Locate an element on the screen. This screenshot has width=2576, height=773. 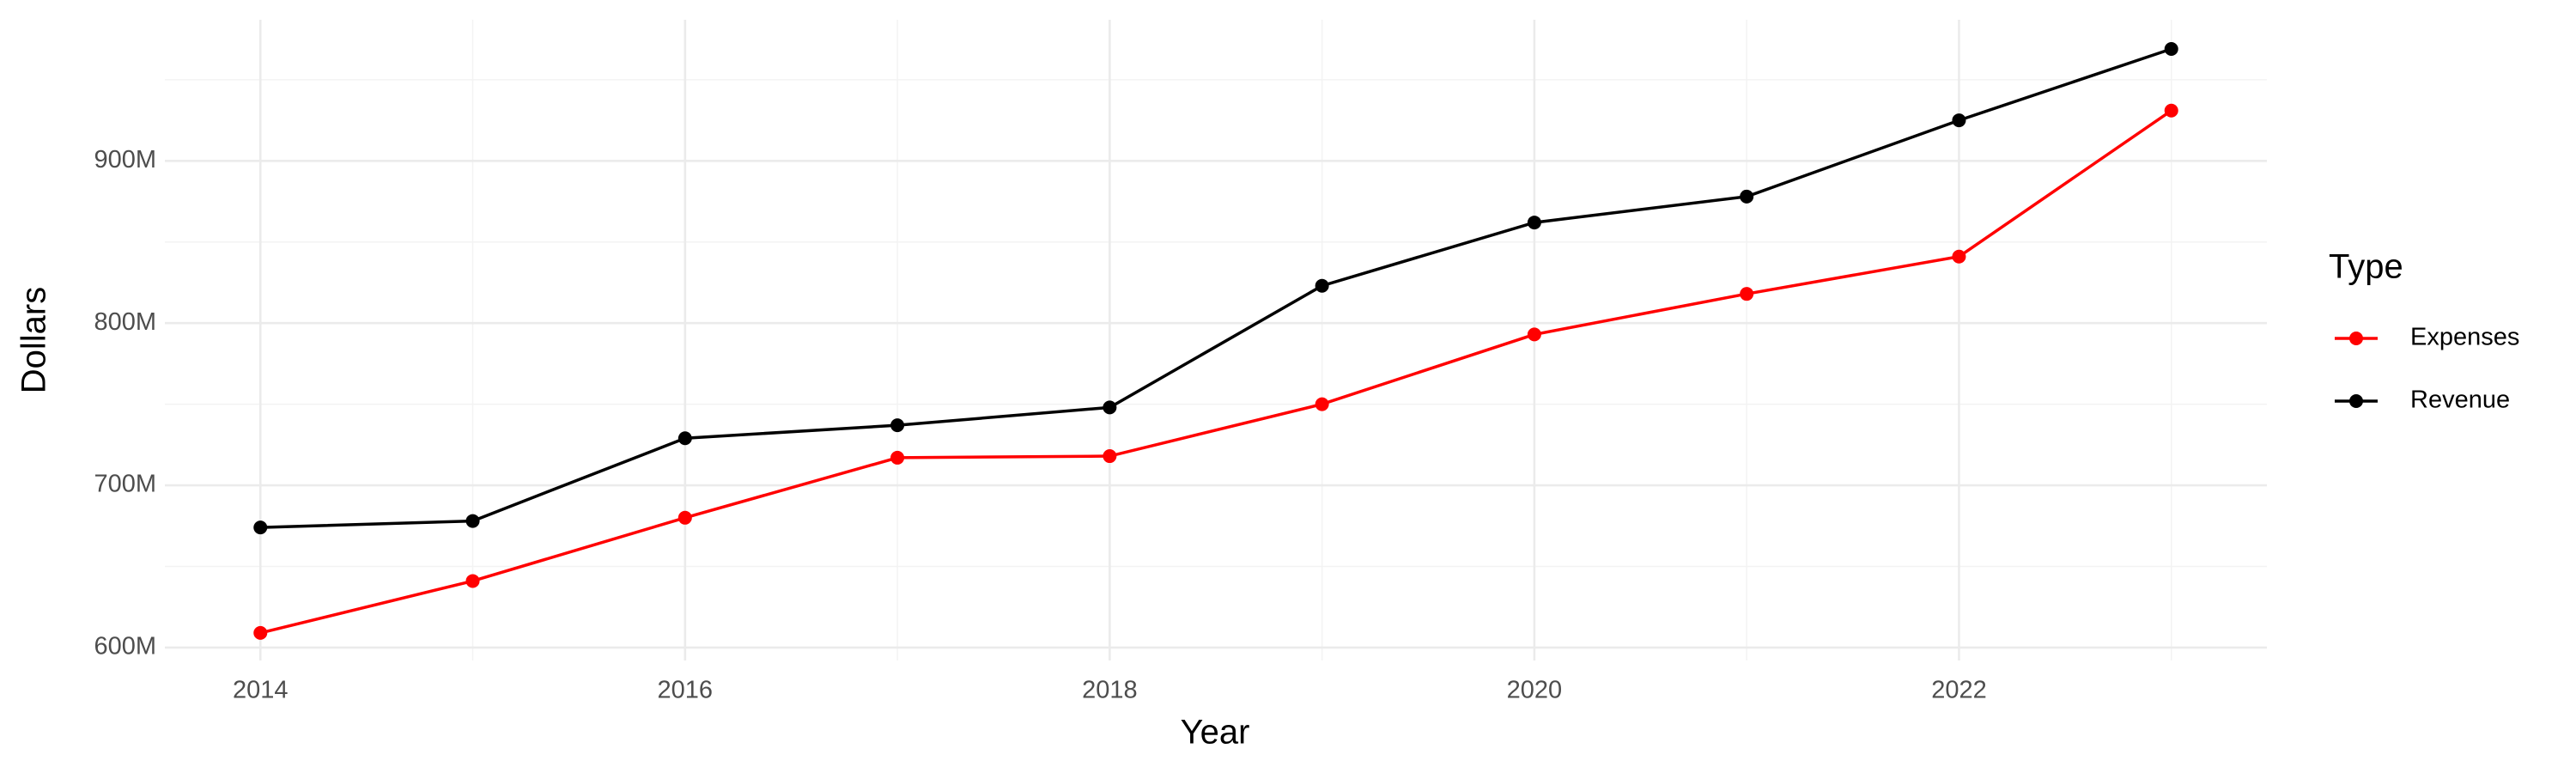
legend-label: Expenses is located at coordinates (2464, 337).